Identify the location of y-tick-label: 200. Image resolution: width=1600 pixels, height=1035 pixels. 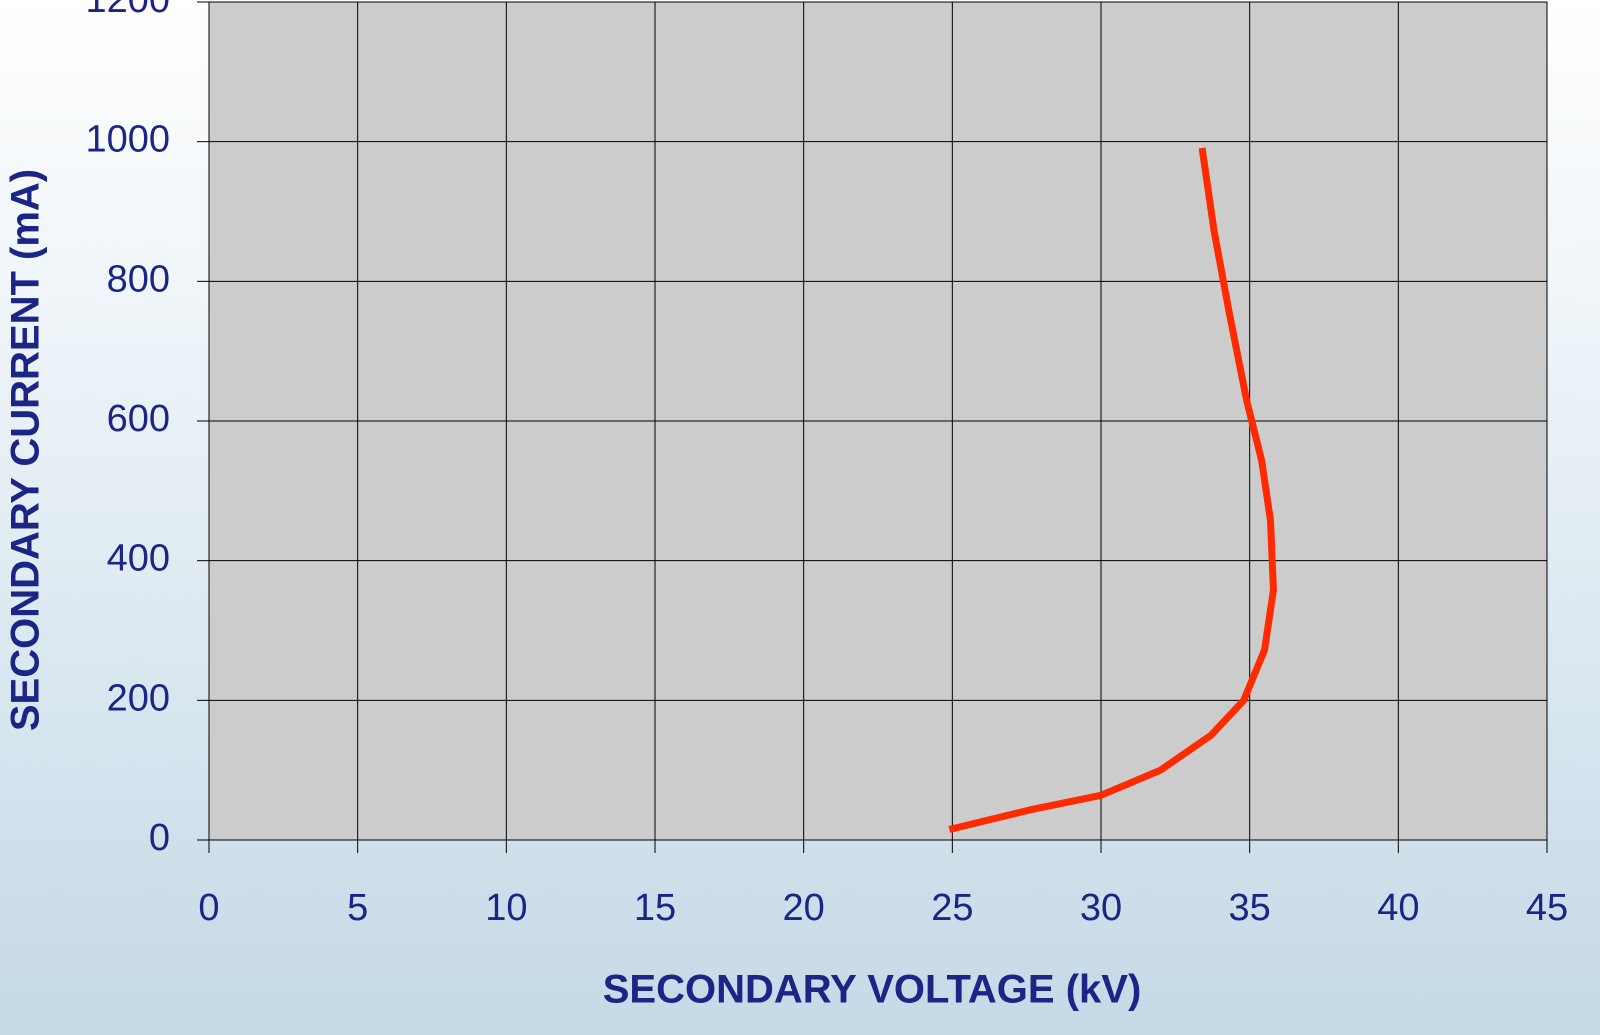
(138, 698).